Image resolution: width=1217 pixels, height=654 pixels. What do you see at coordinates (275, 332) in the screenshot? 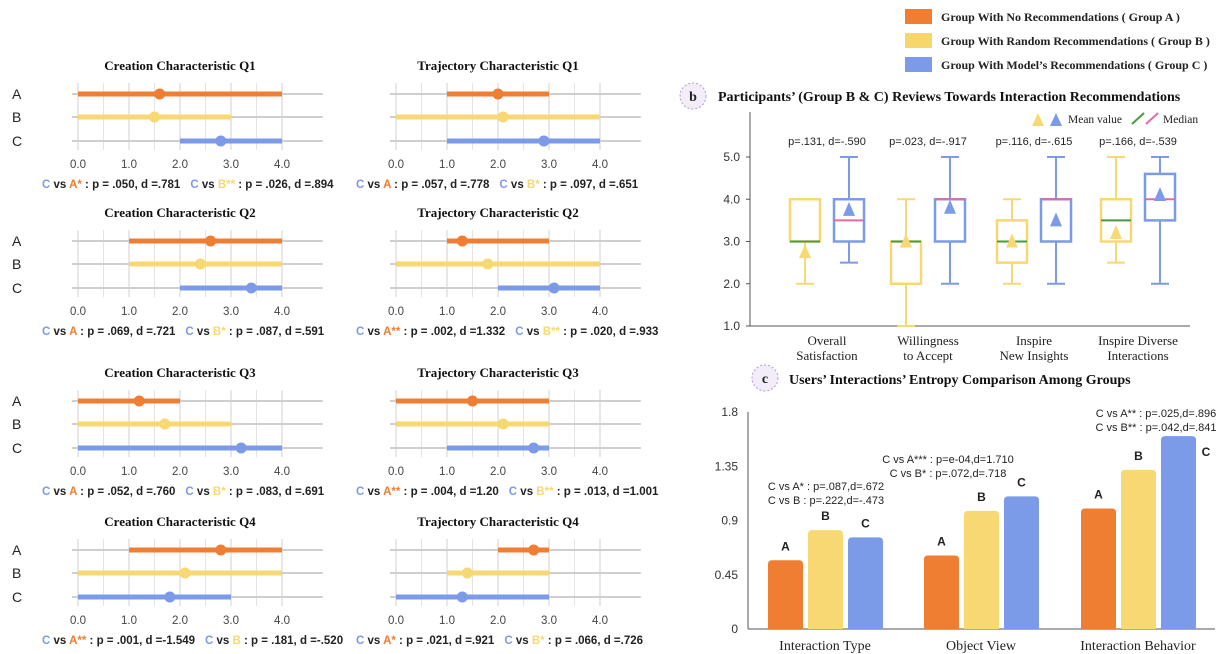
I see `stats-part: : p = .087, d =.591` at bounding box center [275, 332].